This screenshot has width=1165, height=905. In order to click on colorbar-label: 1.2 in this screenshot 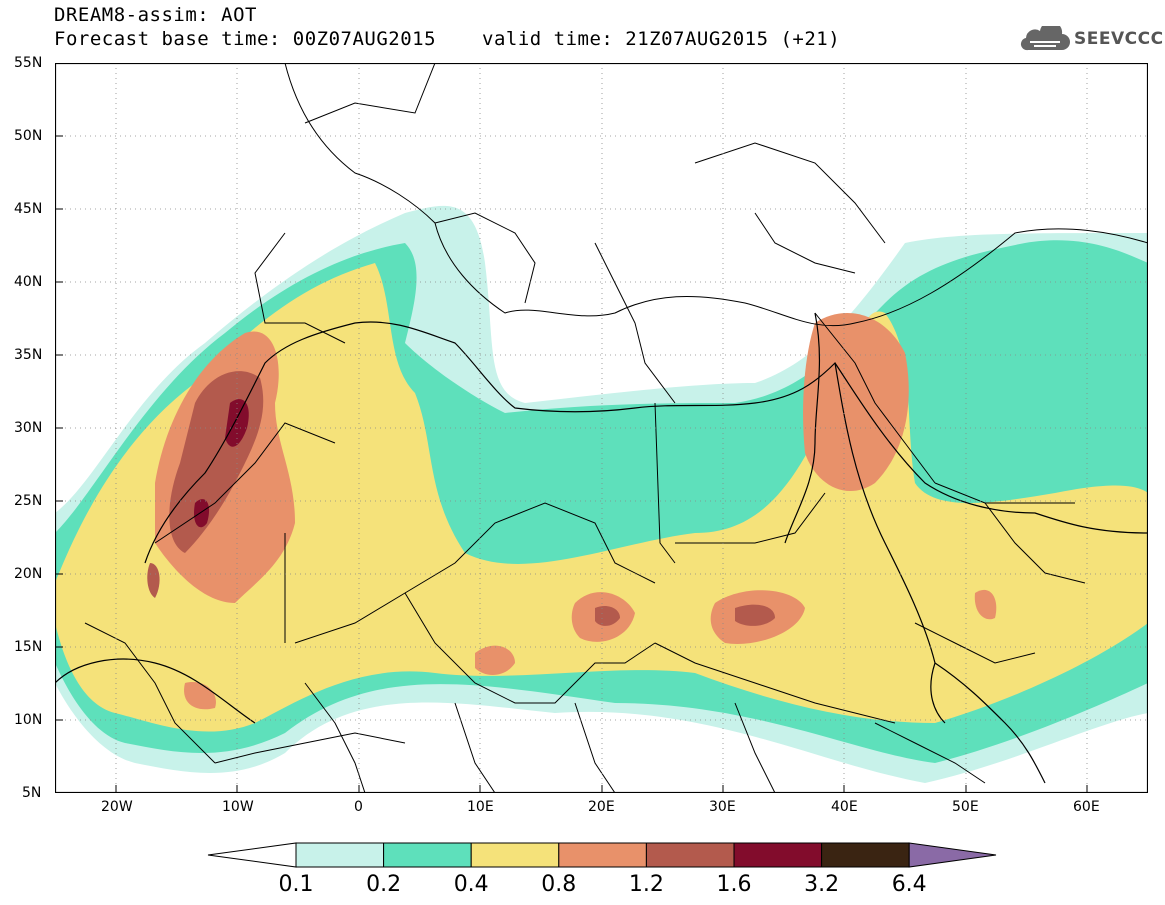, I will do `click(646, 884)`.